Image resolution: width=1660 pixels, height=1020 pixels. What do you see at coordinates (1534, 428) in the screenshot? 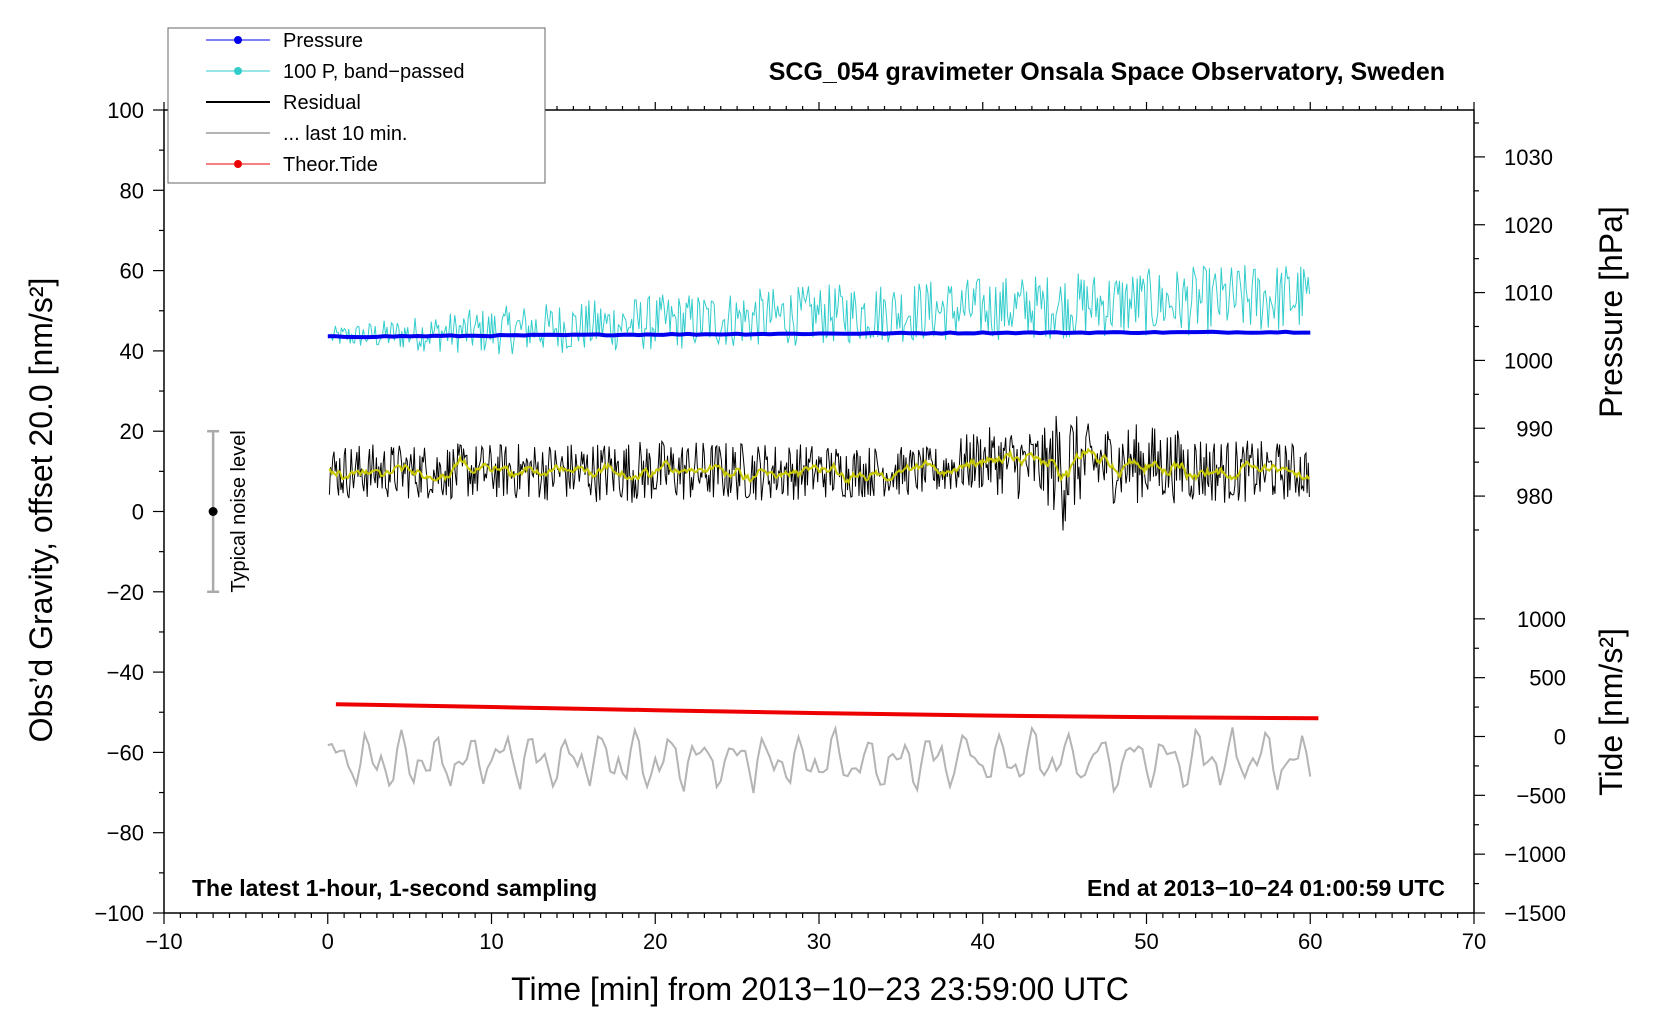
I see `pressure-tick-label: 990` at bounding box center [1534, 428].